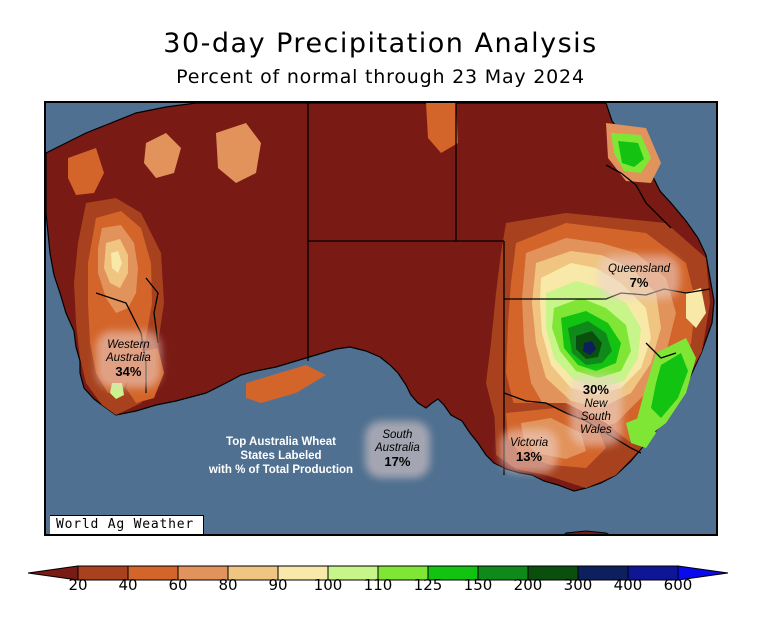 The width and height of the screenshot is (761, 624). I want to click on state-label-queensland: Queensland 7%, so click(639, 277).